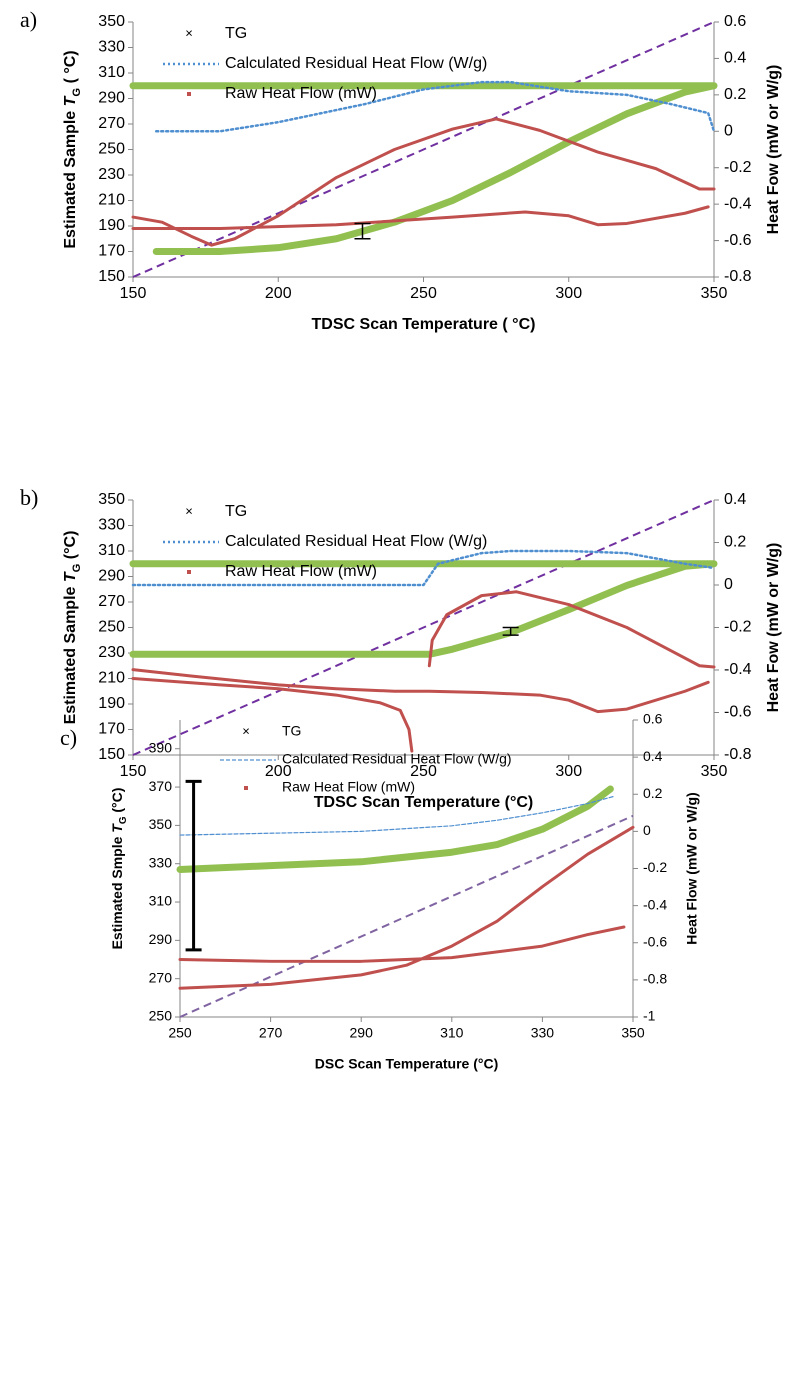  What do you see at coordinates (653, 719) in the screenshot?
I see `y2-tick-label: 0.6` at bounding box center [653, 719].